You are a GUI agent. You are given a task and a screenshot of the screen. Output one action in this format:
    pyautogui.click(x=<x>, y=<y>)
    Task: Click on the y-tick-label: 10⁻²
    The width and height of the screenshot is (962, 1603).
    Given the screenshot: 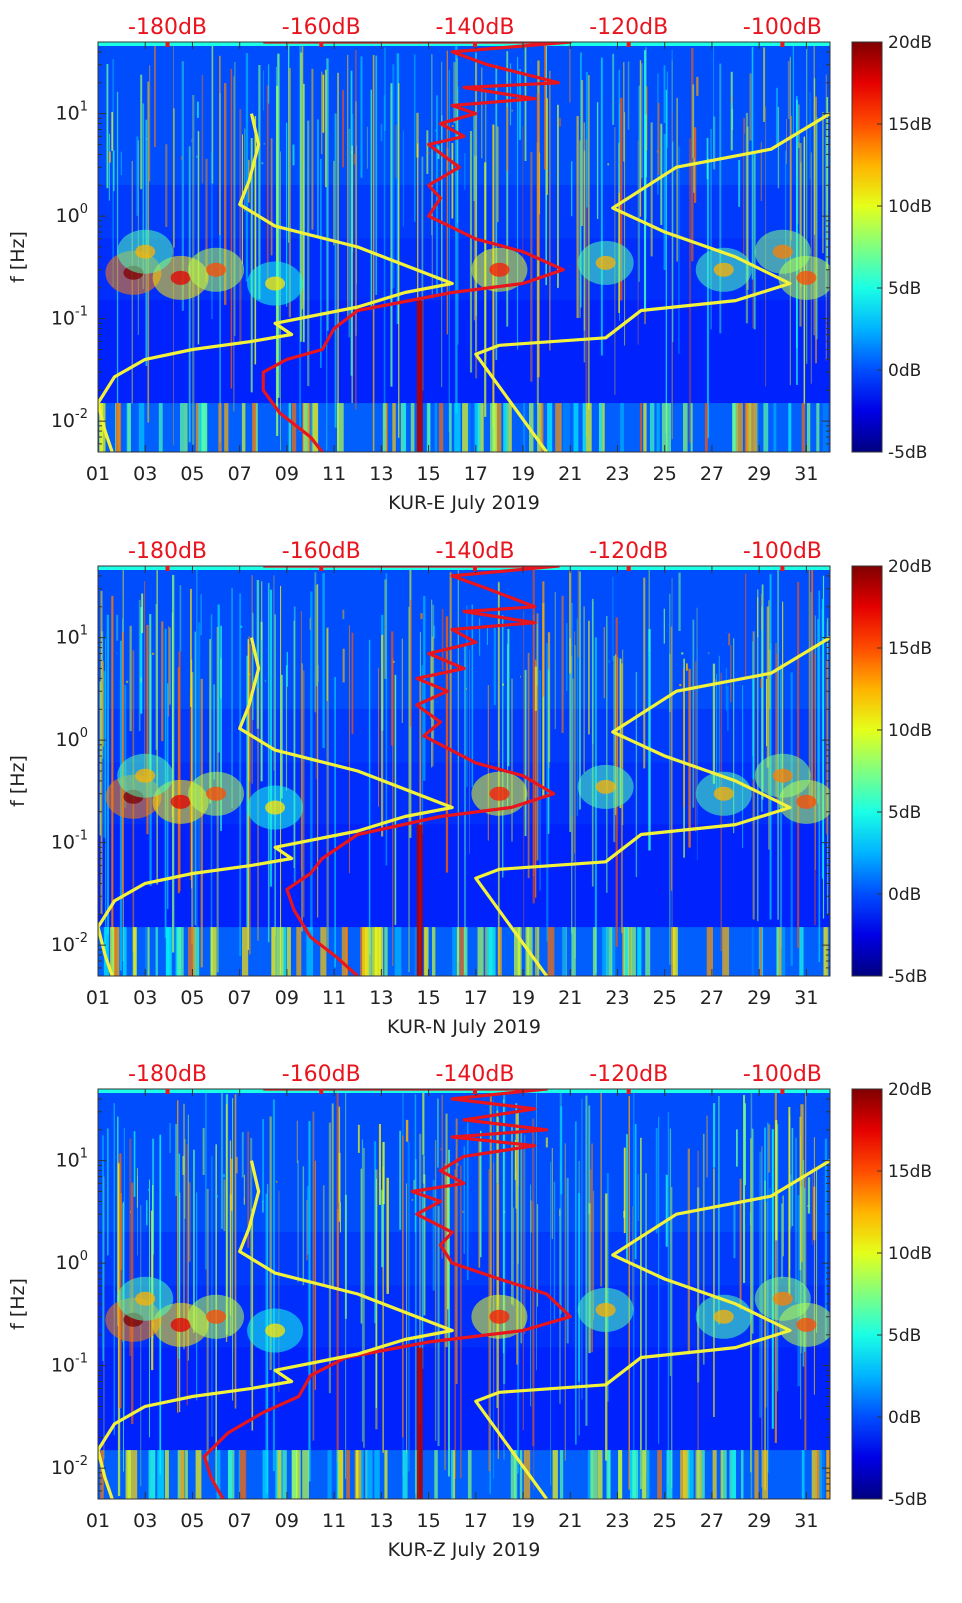 What is the action you would take?
    pyautogui.click(x=69, y=419)
    